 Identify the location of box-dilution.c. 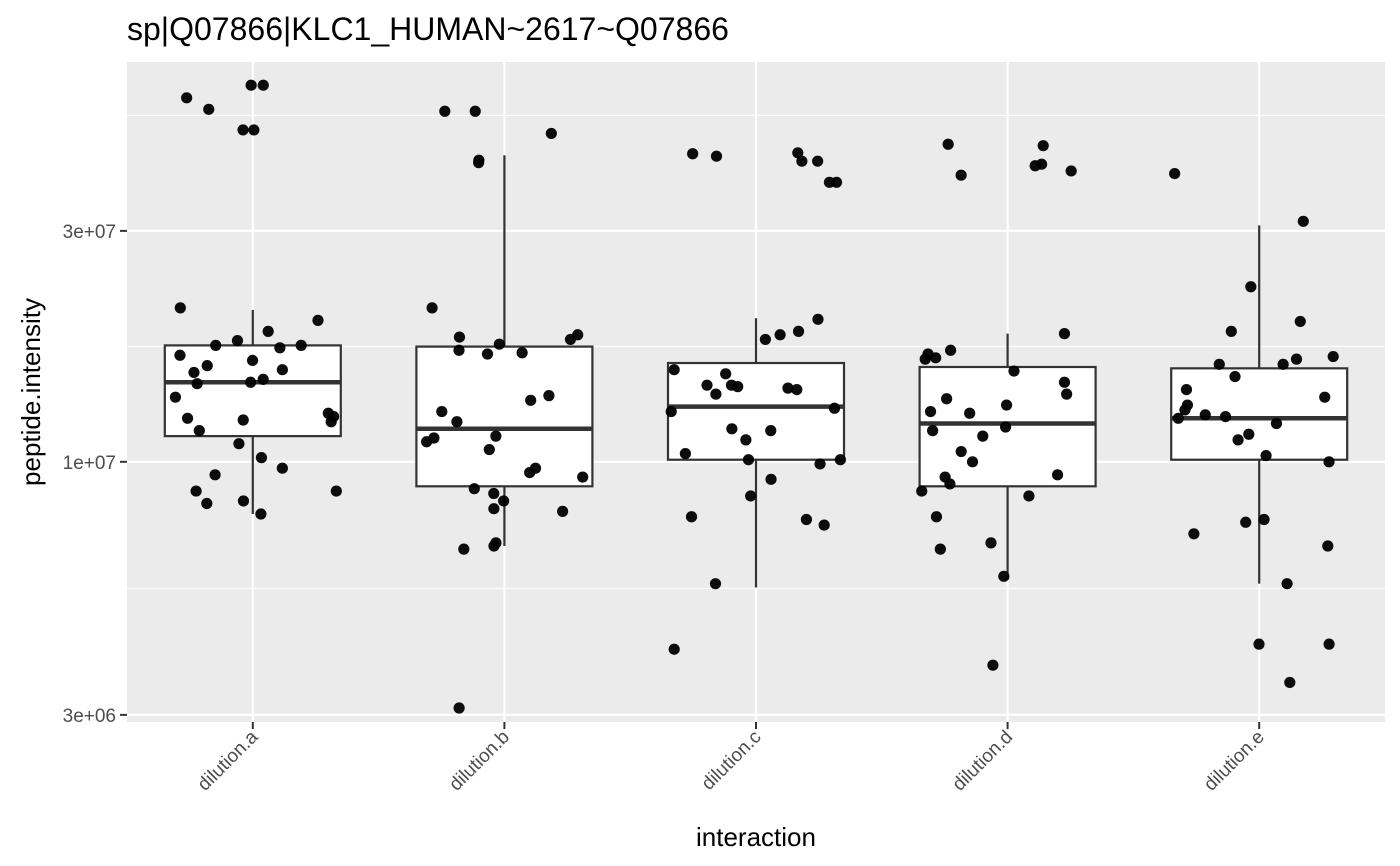
(756, 453).